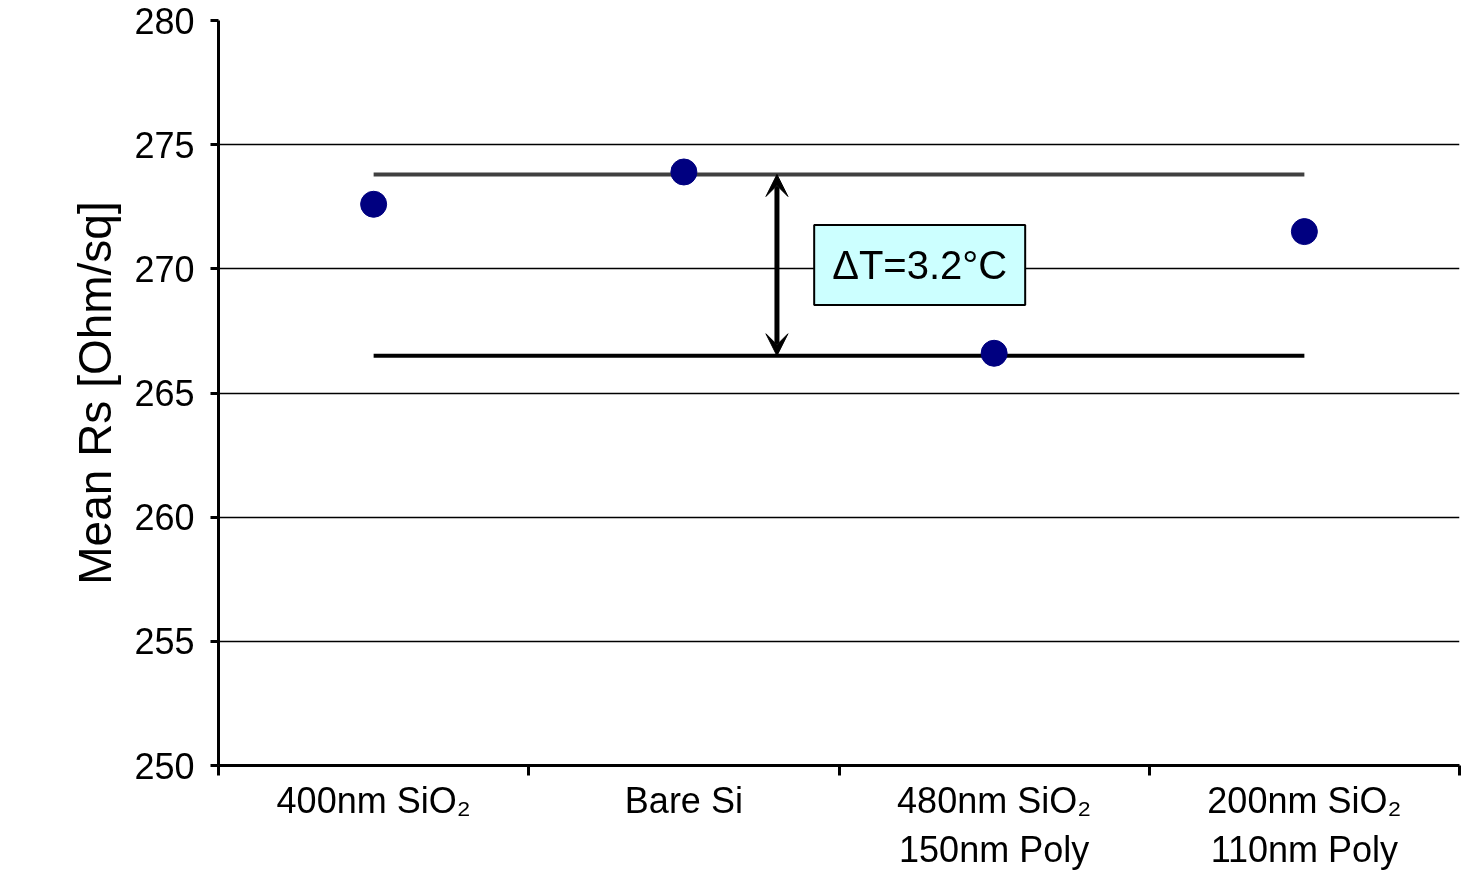 This screenshot has width=1461, height=882. Describe the element at coordinates (164, 766) in the screenshot. I see `y-tick-label: 250` at that location.